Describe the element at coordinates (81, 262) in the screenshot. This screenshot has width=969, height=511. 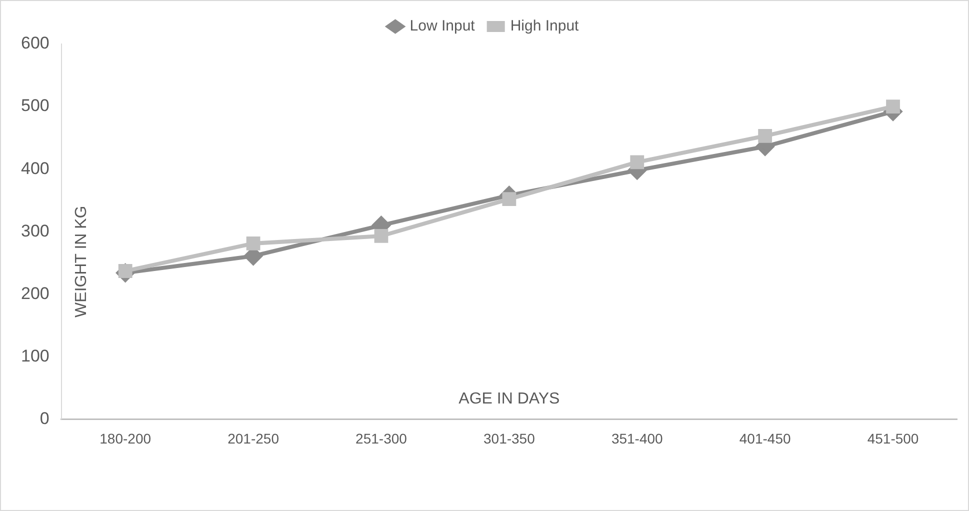
I see `y-axis-title: WEIGHT IN KG` at that location.